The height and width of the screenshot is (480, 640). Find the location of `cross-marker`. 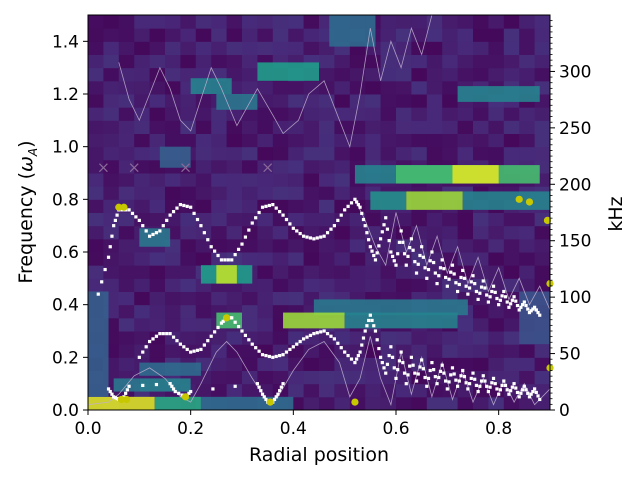

cross-marker is located at coordinates (185, 168).